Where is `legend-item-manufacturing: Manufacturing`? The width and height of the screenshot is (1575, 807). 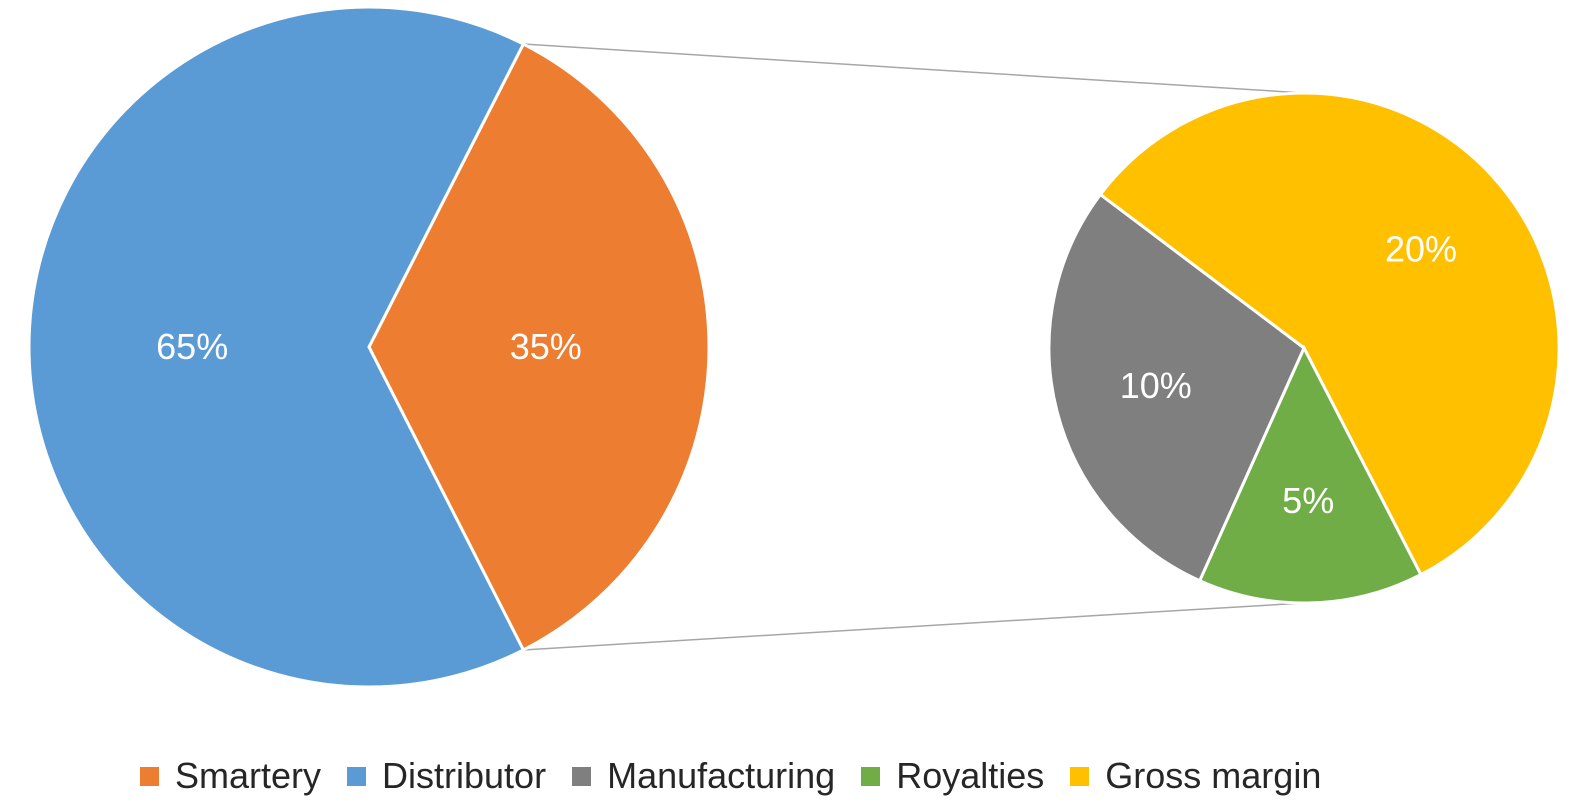 legend-item-manufacturing: Manufacturing is located at coordinates (709, 776).